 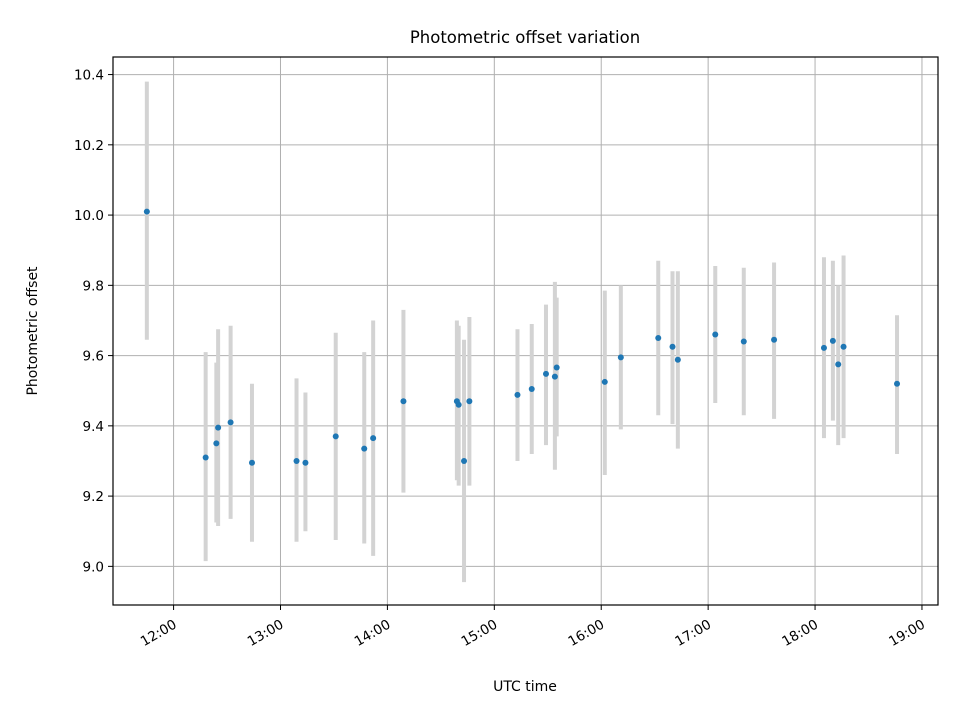 What do you see at coordinates (93, 321) in the screenshot?
I see `y-axis-ticks: 9.0 9.2 9.4 9.6 9.8 10.0 10.2 10.4` at bounding box center [93, 321].